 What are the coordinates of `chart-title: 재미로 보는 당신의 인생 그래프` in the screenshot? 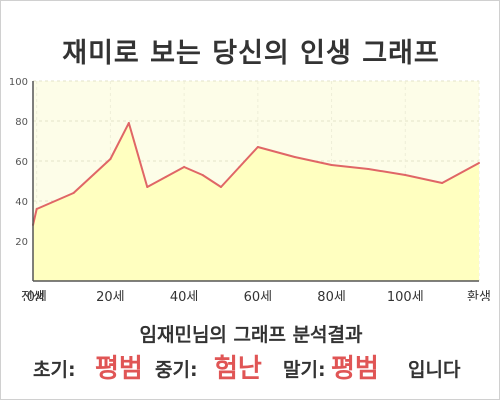 It's located at (251, 53).